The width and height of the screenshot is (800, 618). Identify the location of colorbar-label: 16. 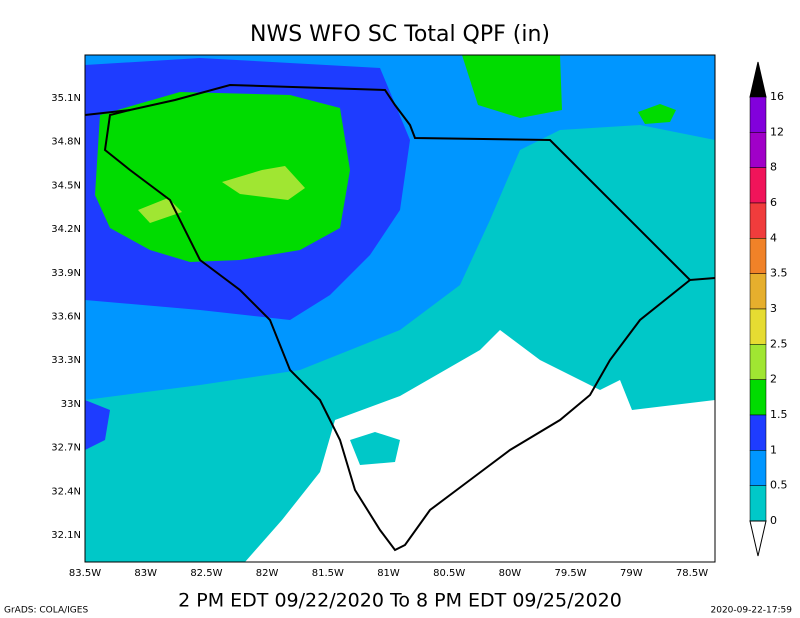
(777, 96).